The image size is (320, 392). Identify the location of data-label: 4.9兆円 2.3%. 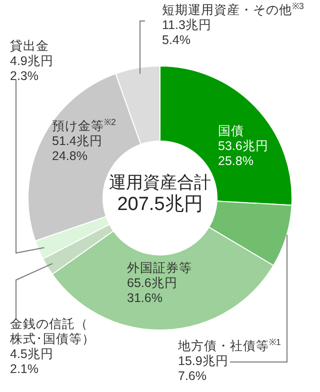
(32, 68).